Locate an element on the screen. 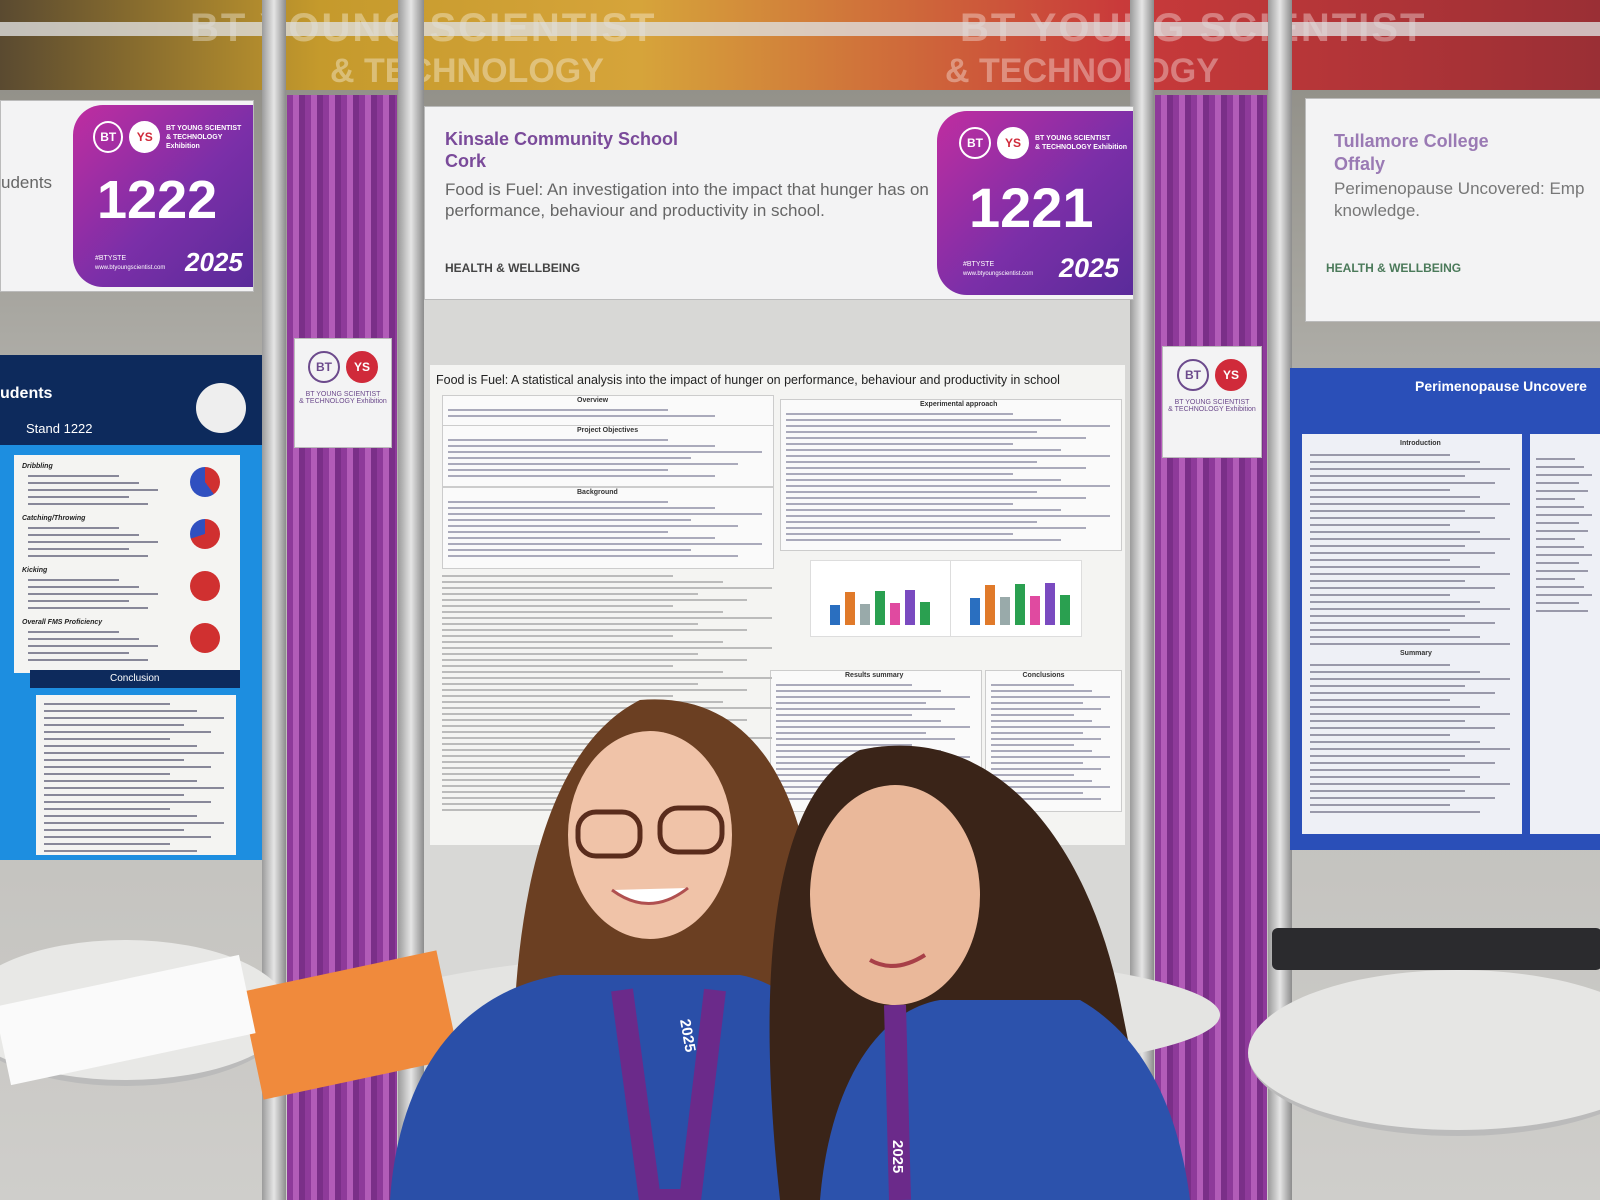 The height and width of the screenshot is (1200, 1600). lanyard-text: 2025 is located at coordinates (897, 1156).